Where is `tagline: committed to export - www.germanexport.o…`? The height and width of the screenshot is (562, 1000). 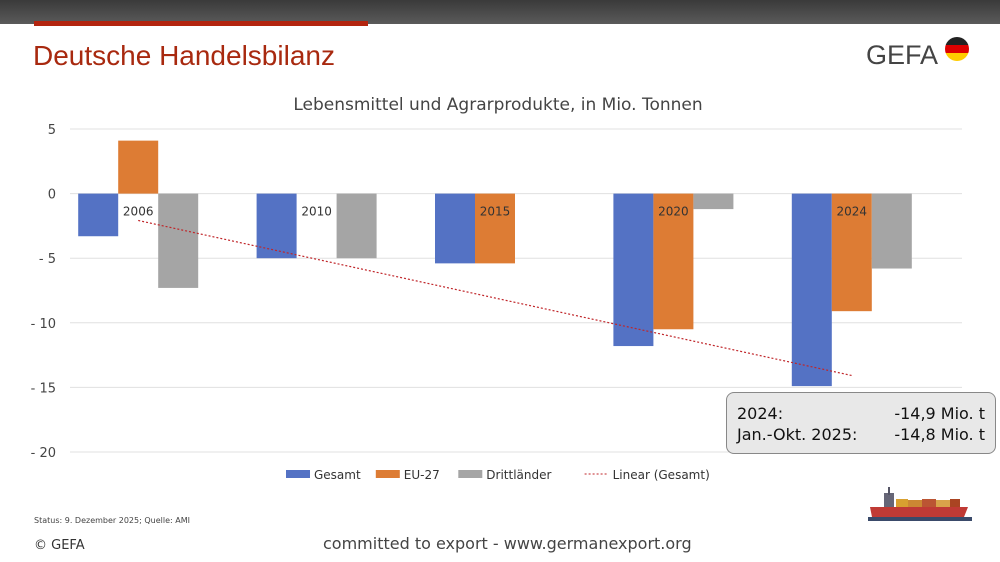 tagline: committed to export - www.germanexport.o… is located at coordinates (507, 543).